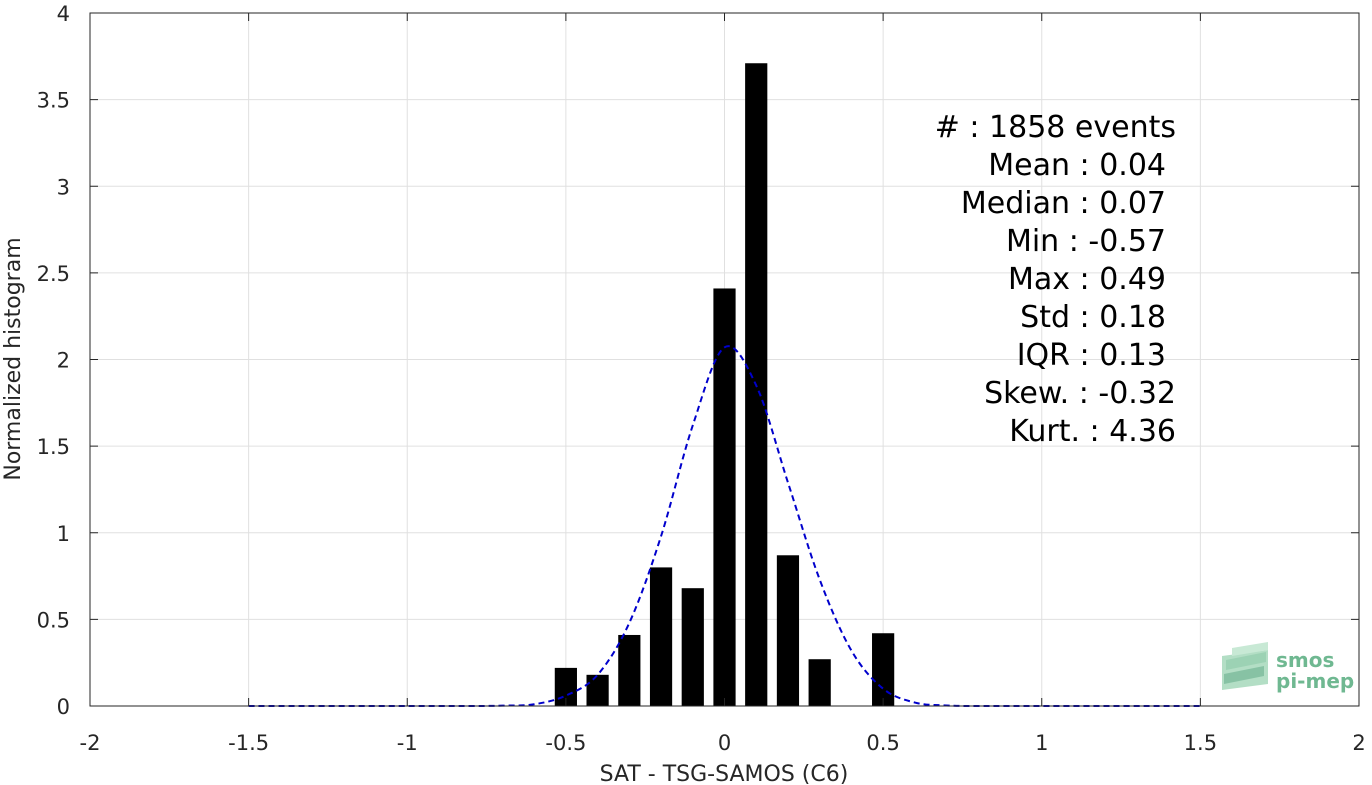 This screenshot has height=785, width=1372. Describe the element at coordinates (63, 187) in the screenshot. I see `y-tick-label: 3` at that location.